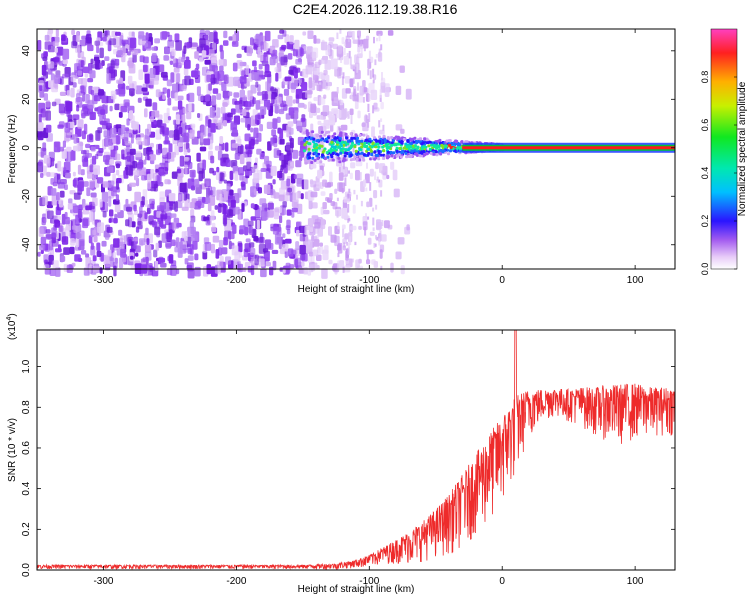 The image size is (750, 600). What do you see at coordinates (26, 148) in the screenshot?
I see `spectrogram-y-tick-label: 0` at bounding box center [26, 148].